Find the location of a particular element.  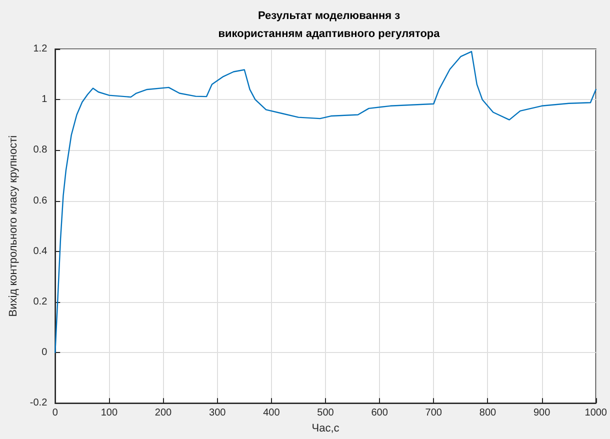

x-tick-label: 100 is located at coordinates (109, 413).